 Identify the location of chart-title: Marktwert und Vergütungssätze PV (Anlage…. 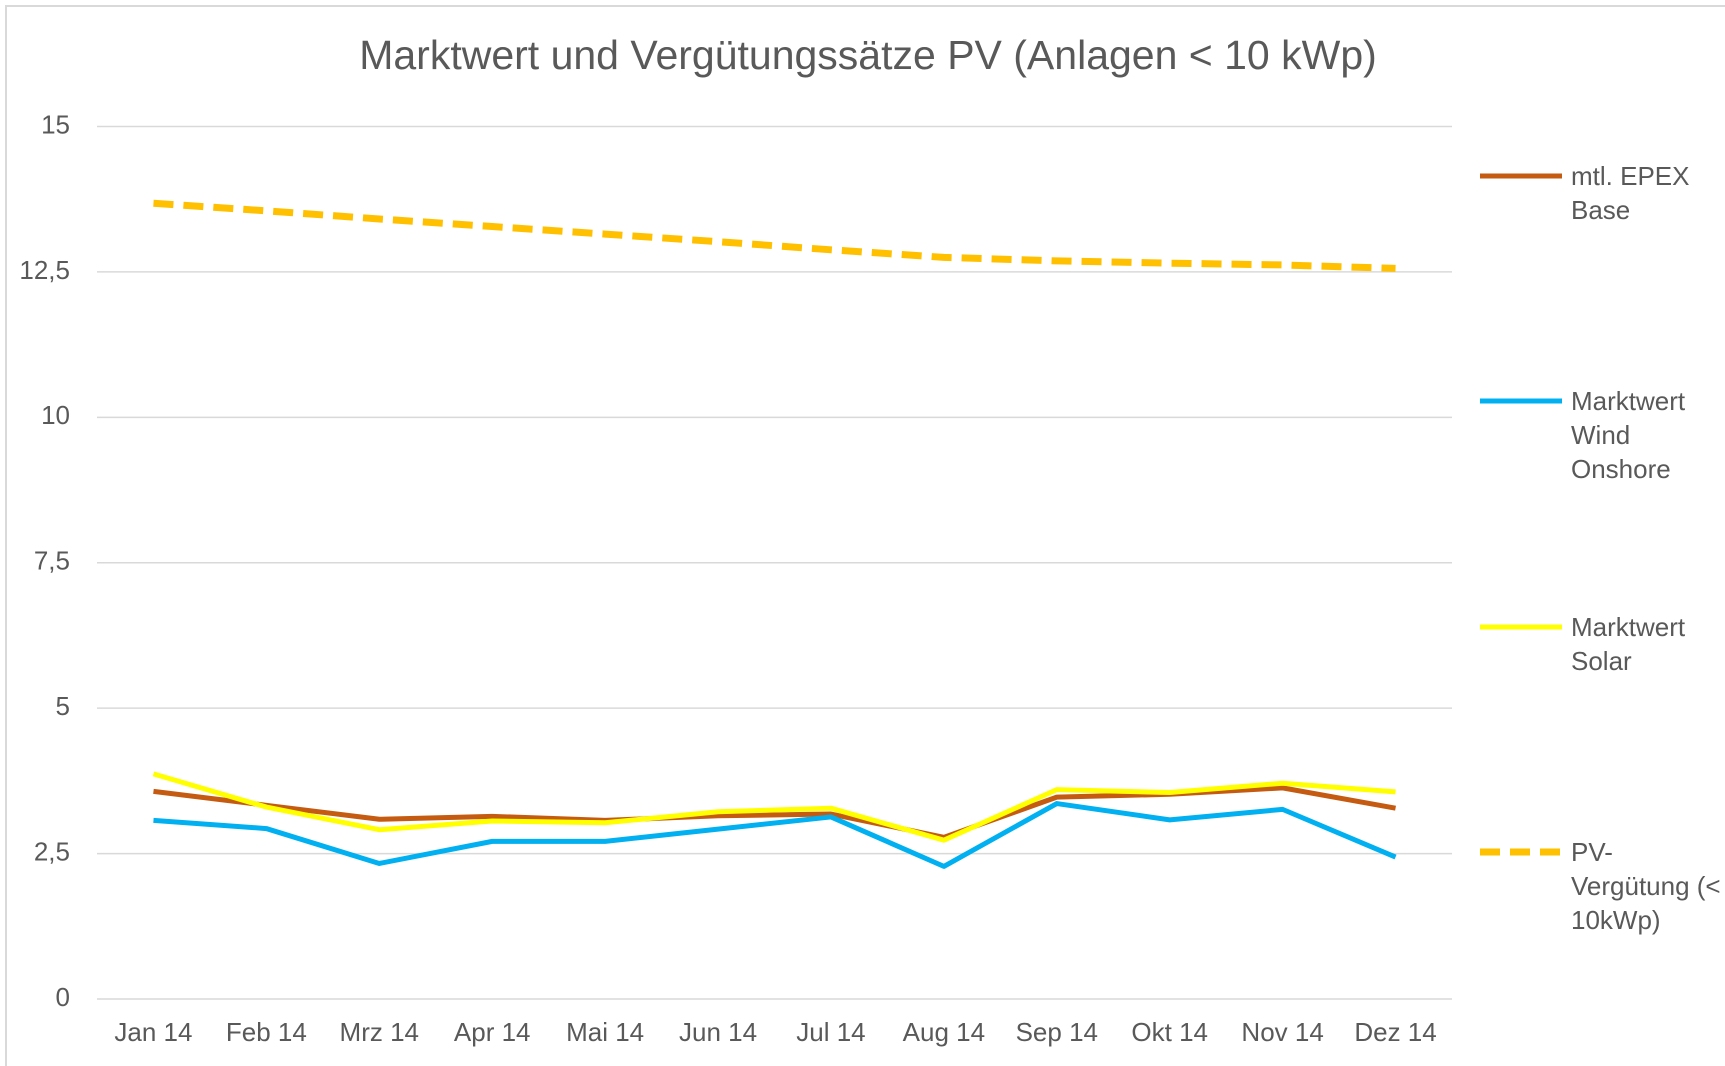
(868, 55).